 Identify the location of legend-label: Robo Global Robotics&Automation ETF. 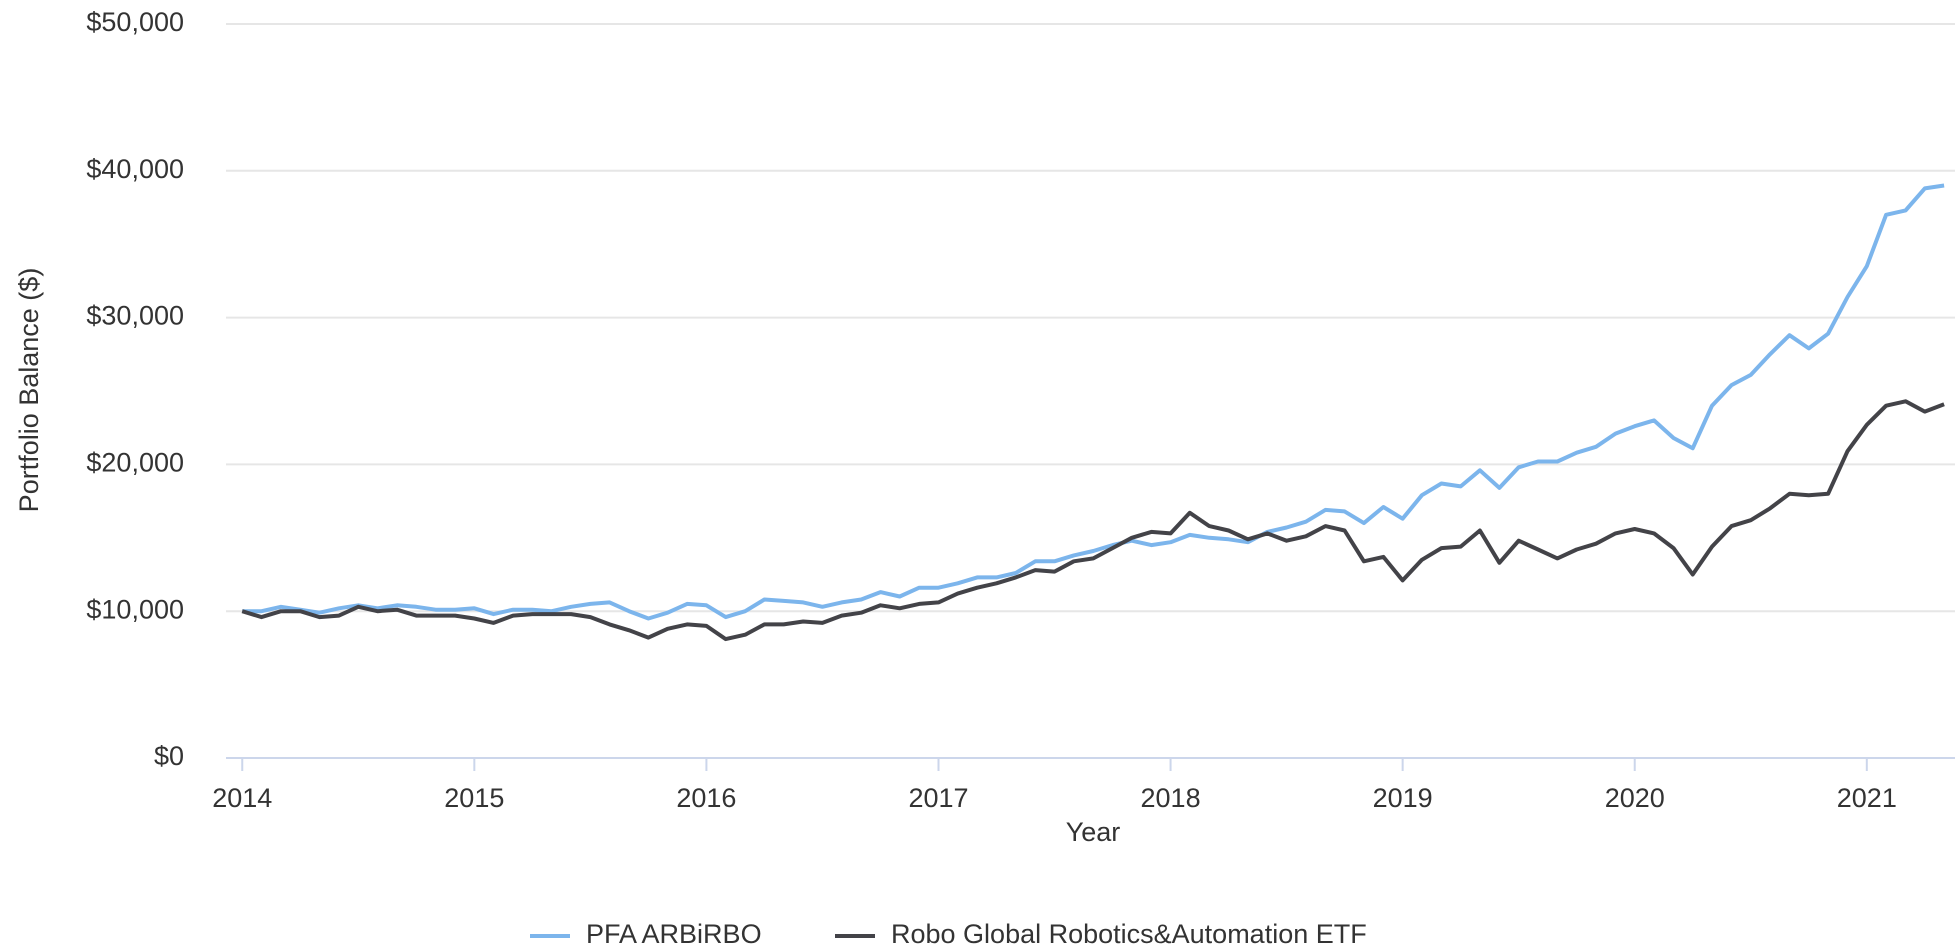
(1129, 934).